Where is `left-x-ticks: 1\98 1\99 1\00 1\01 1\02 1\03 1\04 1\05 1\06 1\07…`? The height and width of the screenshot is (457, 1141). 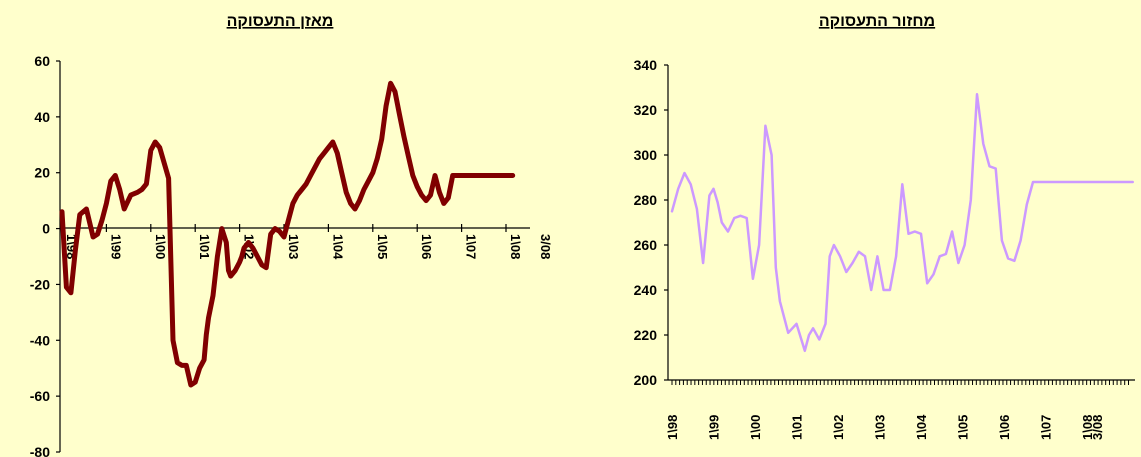
left-x-ticks: 1\98 1\99 1\00 1\01 1\02 1\03 1\04 1\05 1\06 1\07… is located at coordinates (307, 242).